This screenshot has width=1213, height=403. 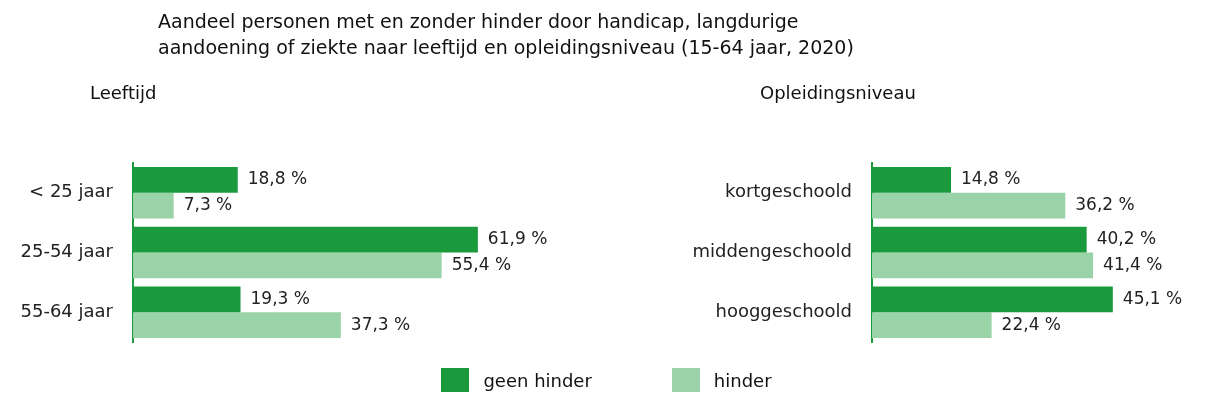 What do you see at coordinates (1152, 297) in the screenshot?
I see `data-label: 45,1 %` at bounding box center [1152, 297].